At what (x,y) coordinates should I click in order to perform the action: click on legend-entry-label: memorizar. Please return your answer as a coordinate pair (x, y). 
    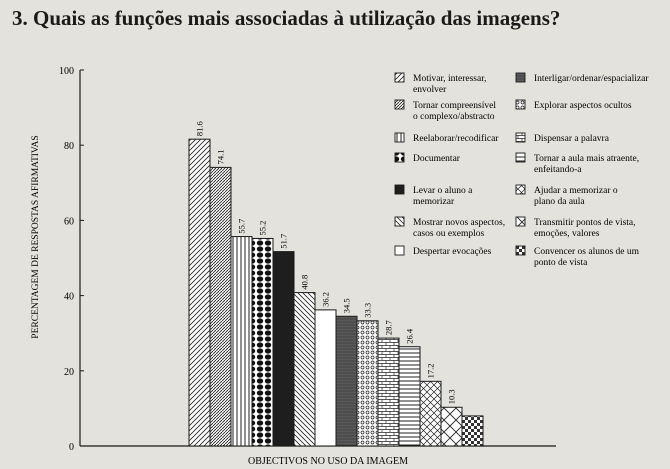
    Looking at the image, I should click on (434, 202).